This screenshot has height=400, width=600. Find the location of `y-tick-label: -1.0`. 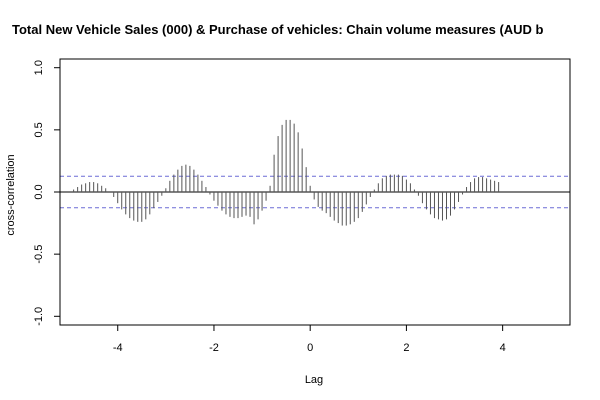

y-tick-label: -1.0 is located at coordinates (39, 316).